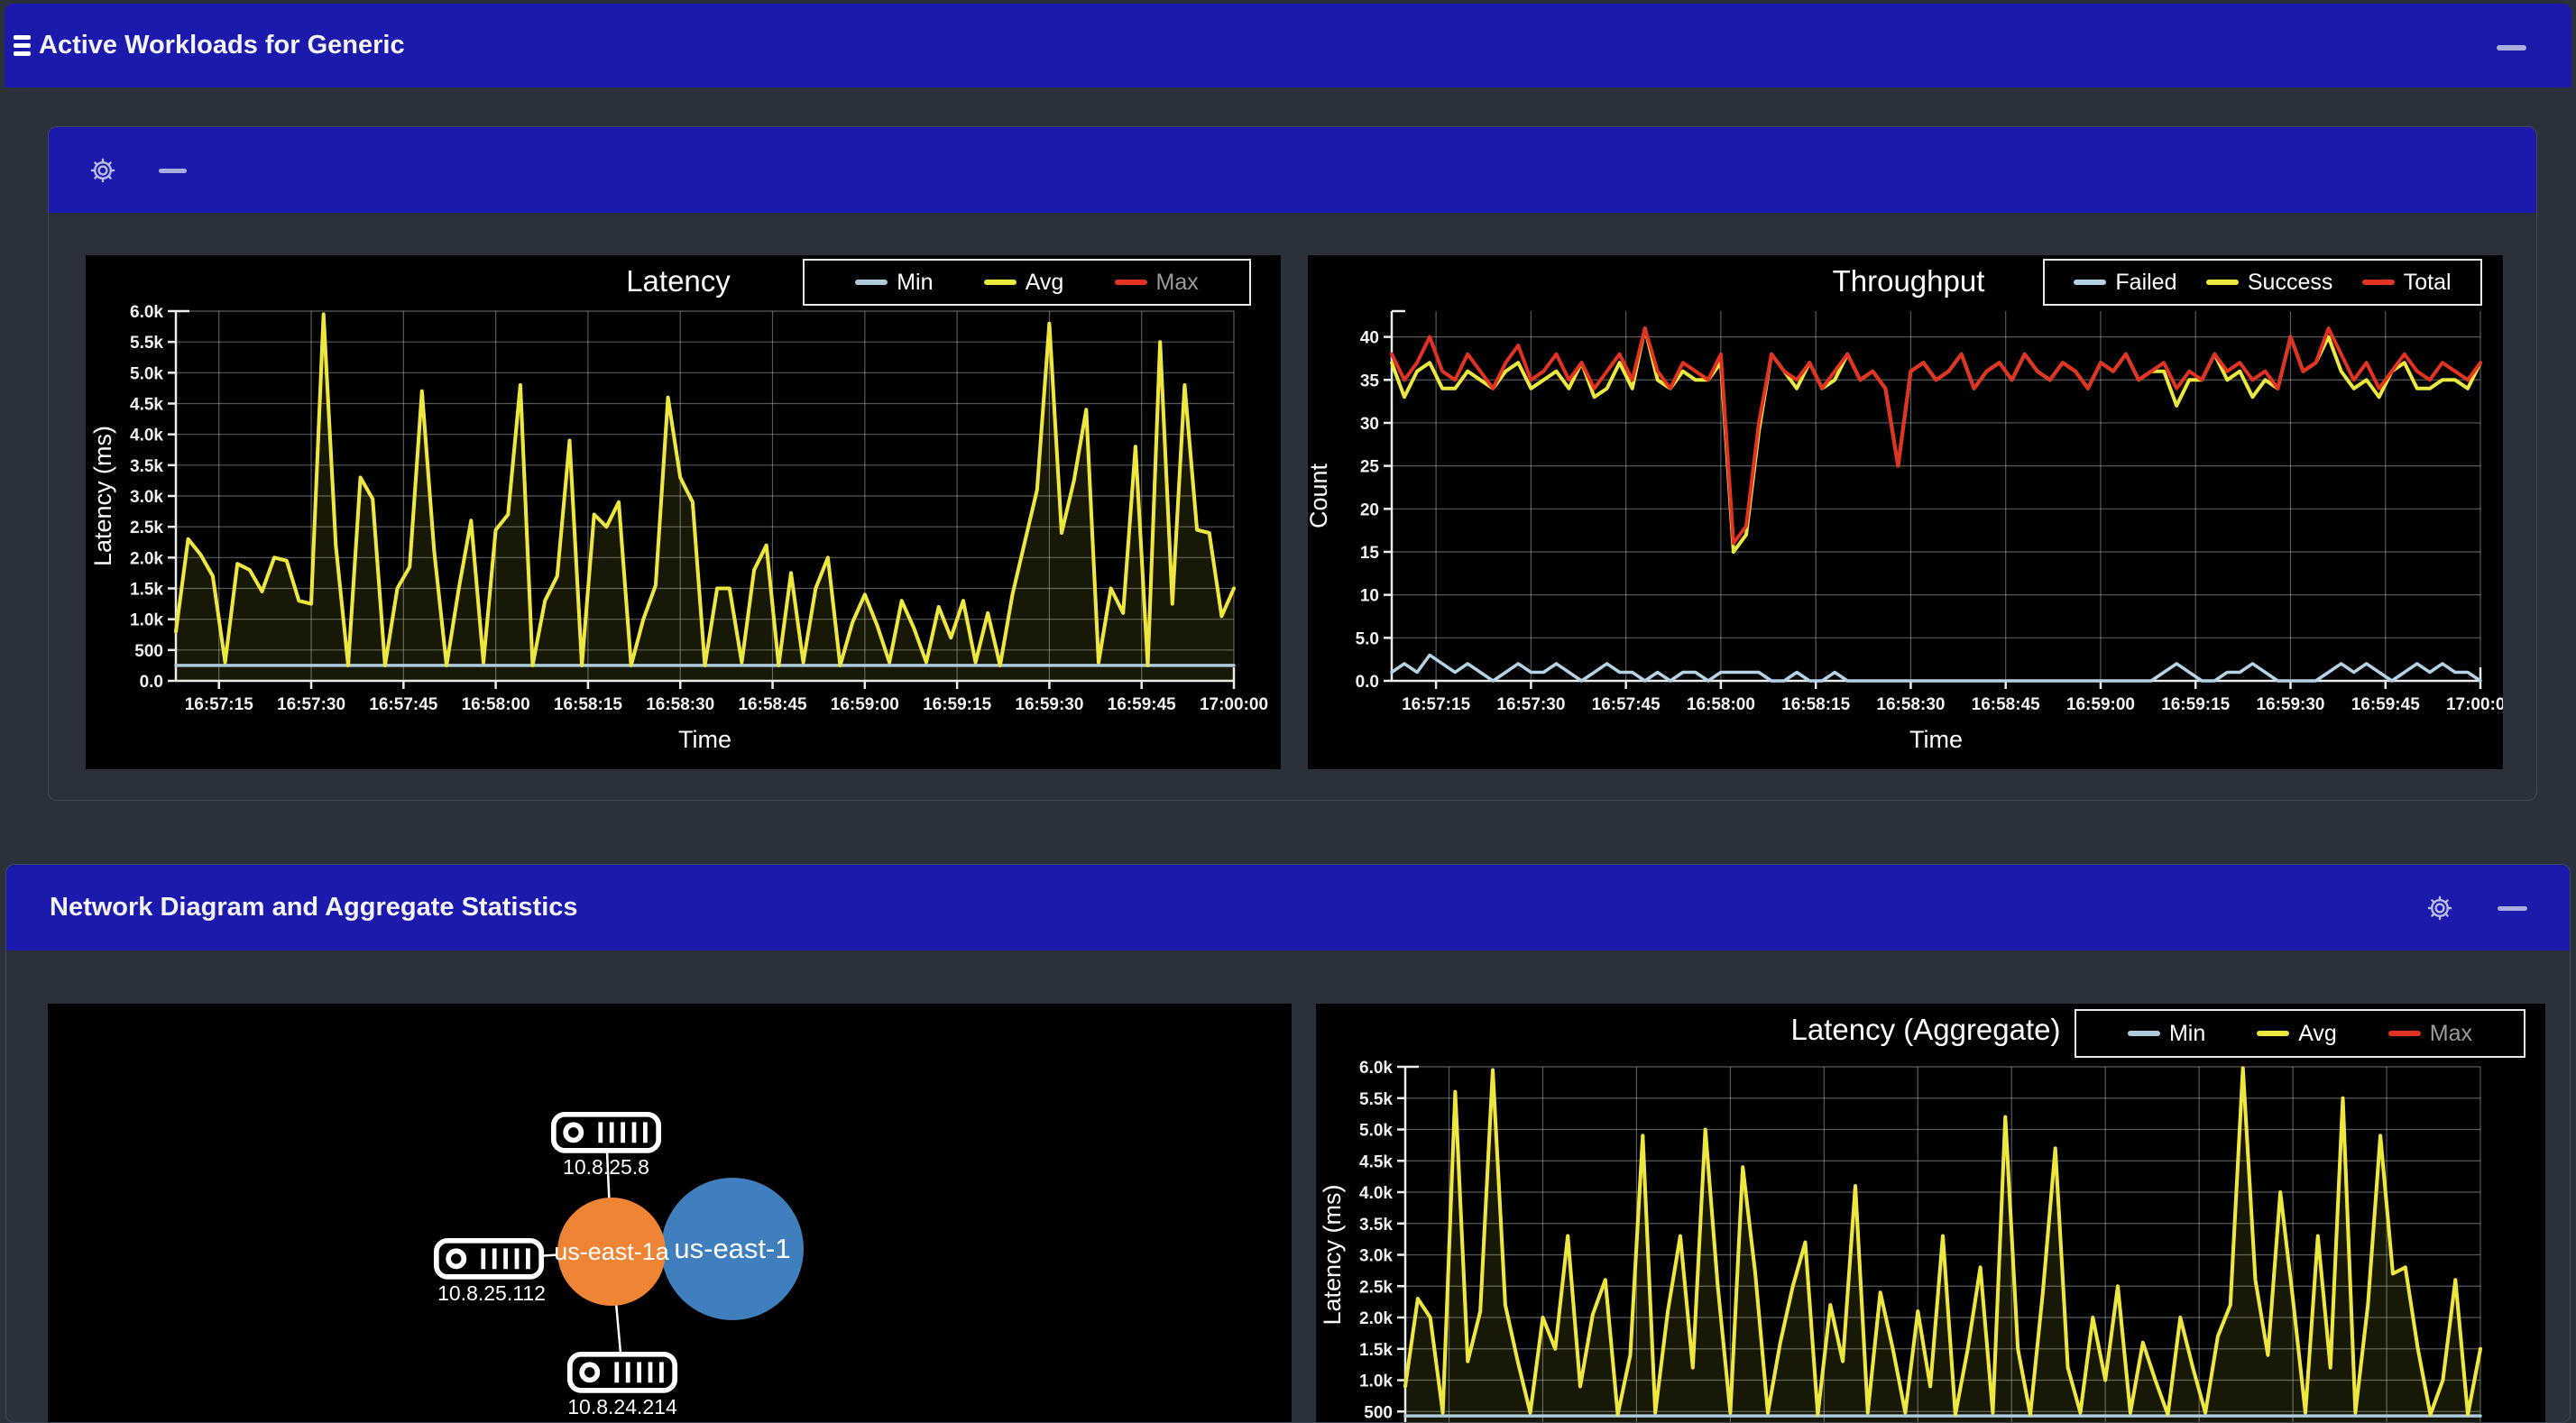 The height and width of the screenshot is (1423, 2576). What do you see at coordinates (2125, 283) in the screenshot?
I see `legend-item-failed: Failed` at bounding box center [2125, 283].